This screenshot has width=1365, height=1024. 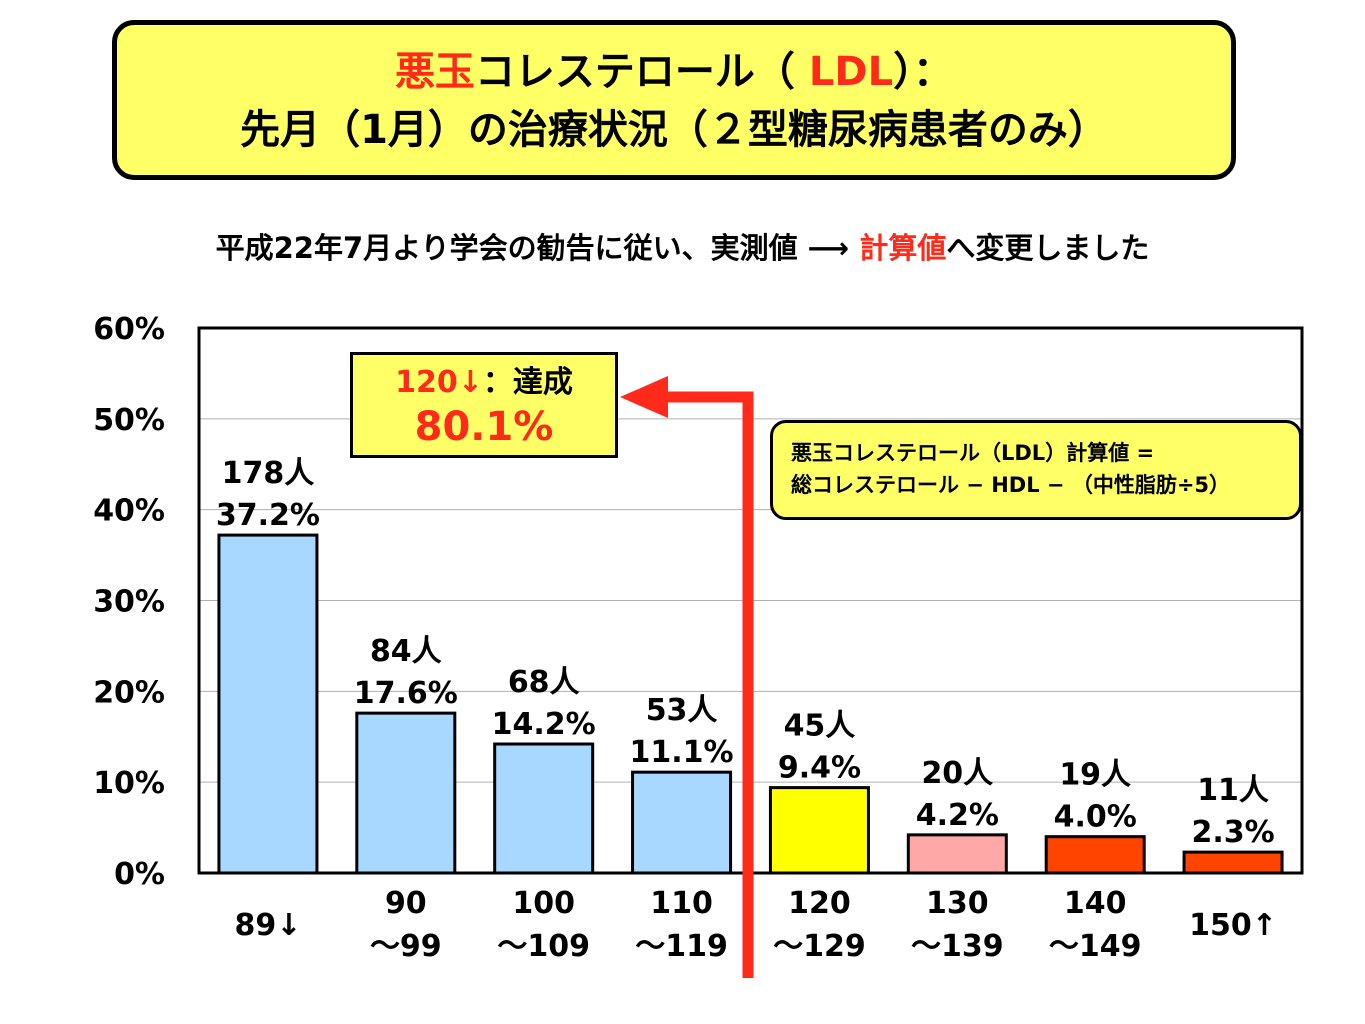 What do you see at coordinates (139, 874) in the screenshot?
I see `y-tick-label: 0%` at bounding box center [139, 874].